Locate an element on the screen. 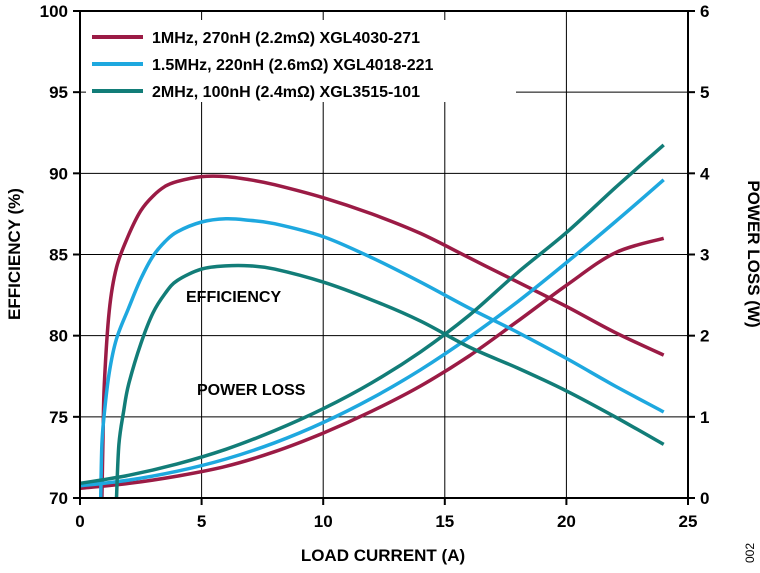 The image size is (760, 573). x-tick-label: 25 is located at coordinates (688, 521).